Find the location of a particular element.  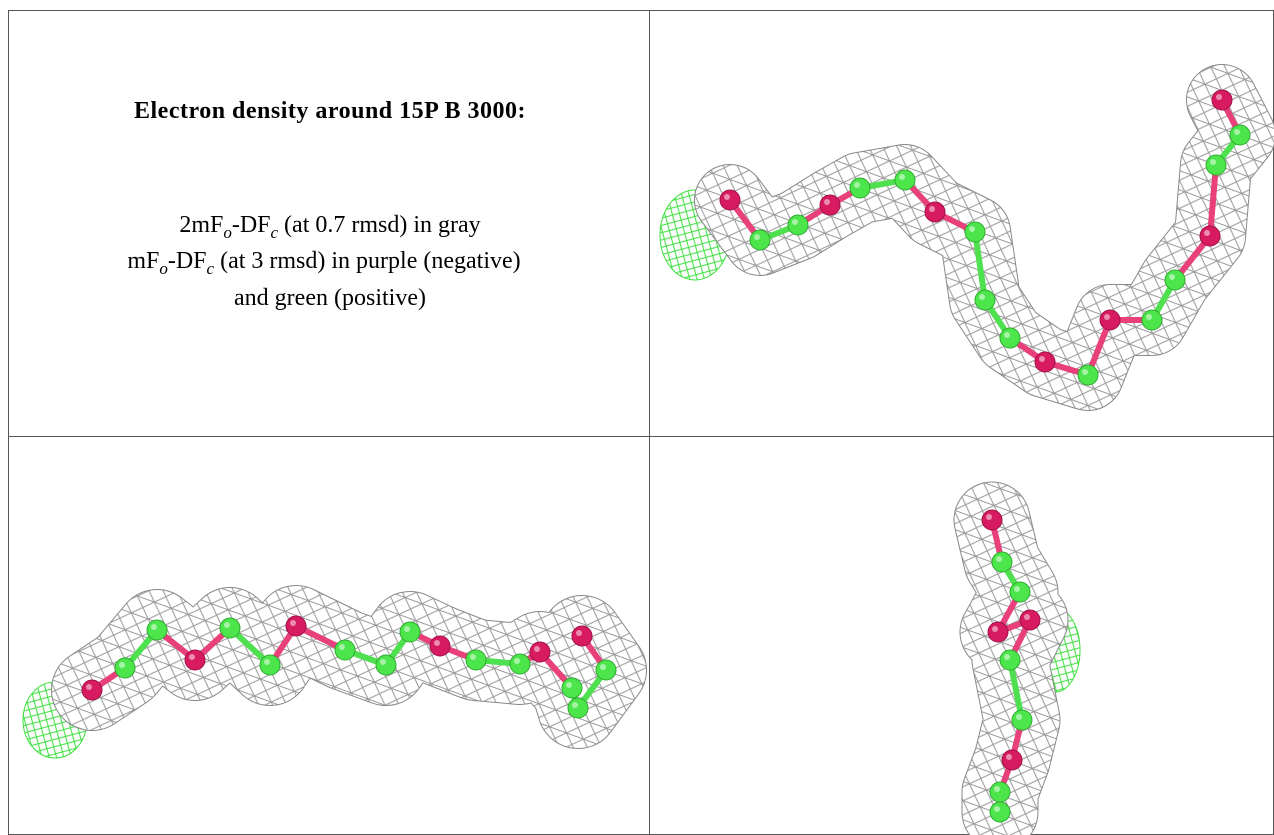

caption-title: Electron density around 15P B 3000: is located at coordinates (330, 111).